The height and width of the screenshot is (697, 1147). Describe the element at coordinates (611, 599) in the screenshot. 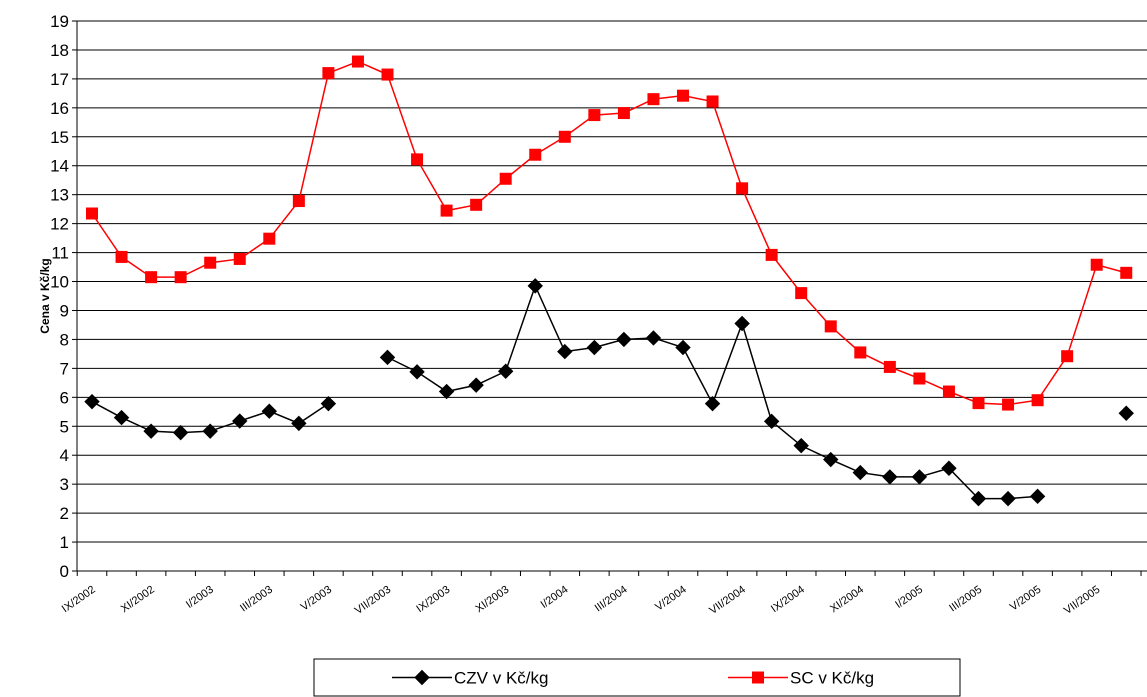

I see `x-tick-label: III/2004` at that location.